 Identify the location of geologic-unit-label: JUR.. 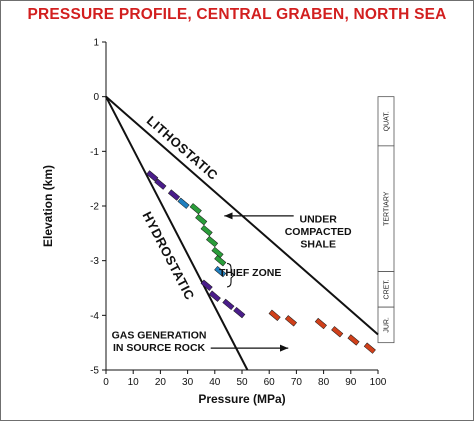
(387, 325).